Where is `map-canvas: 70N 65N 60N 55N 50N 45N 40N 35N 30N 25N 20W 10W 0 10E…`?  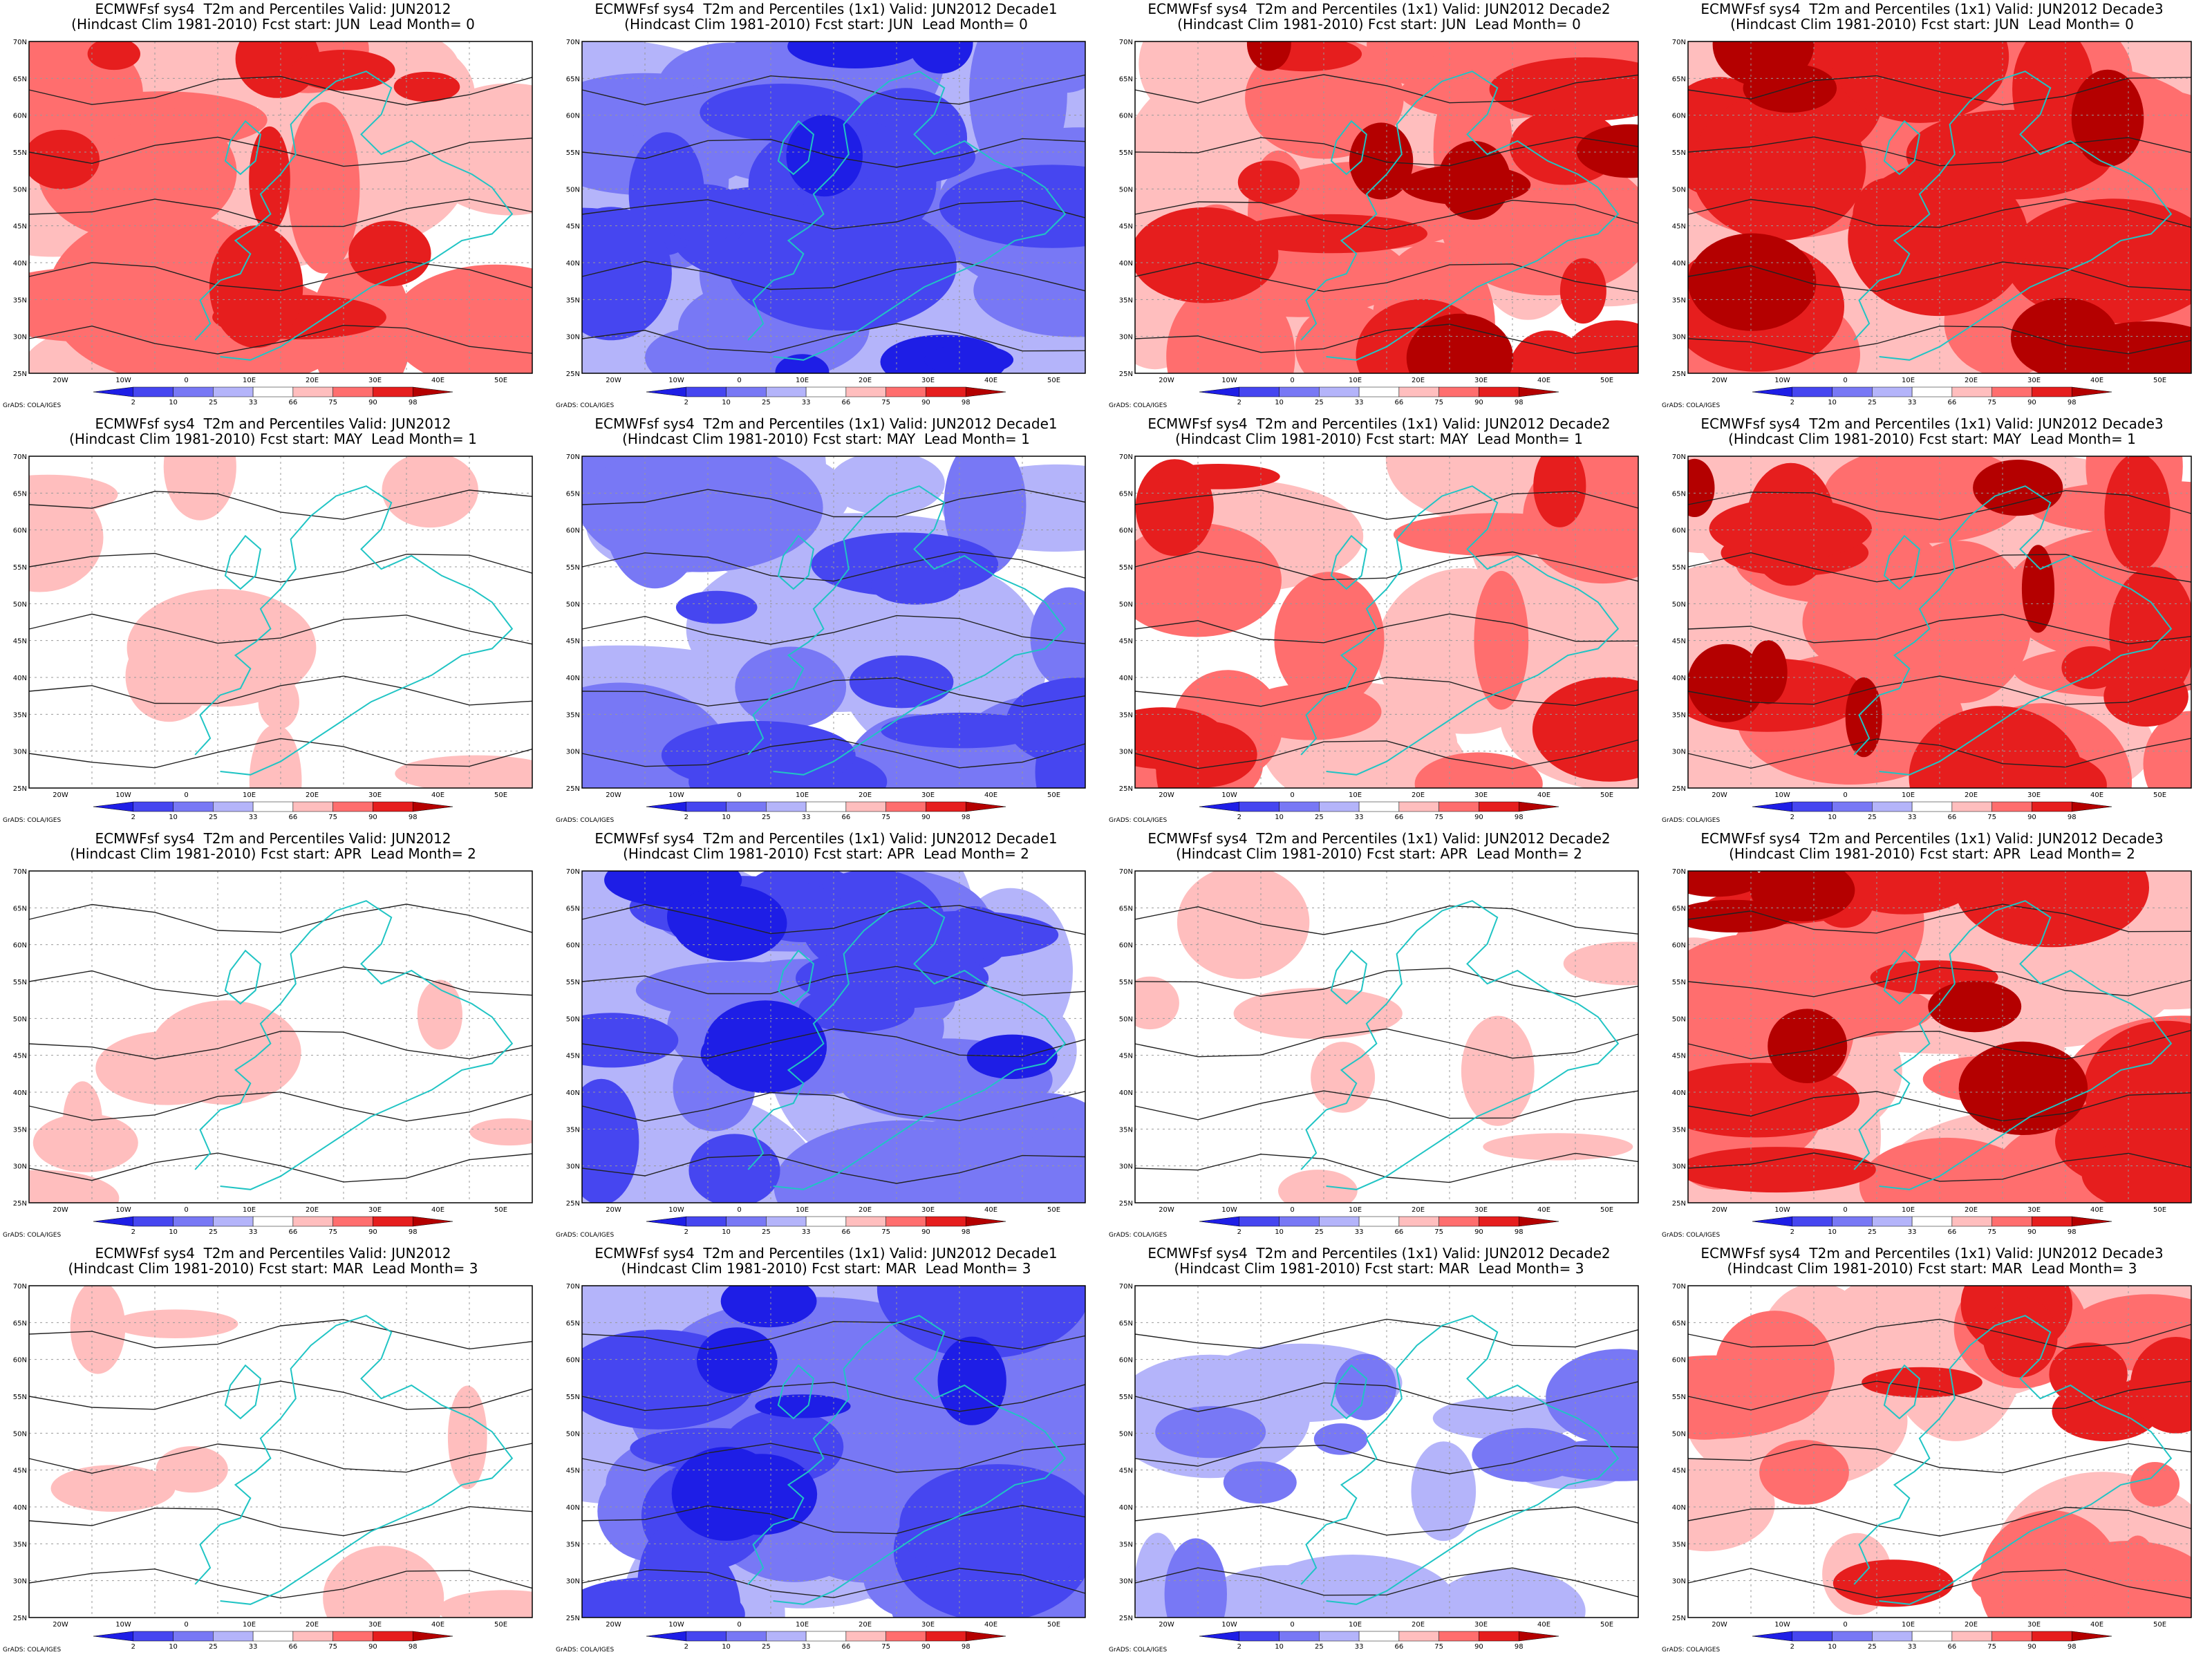 map-canvas: 70N 65N 60N 55N 50N 45N 40N 35N 30N 25N 20W 10W 0 10E… is located at coordinates (1932, 1467).